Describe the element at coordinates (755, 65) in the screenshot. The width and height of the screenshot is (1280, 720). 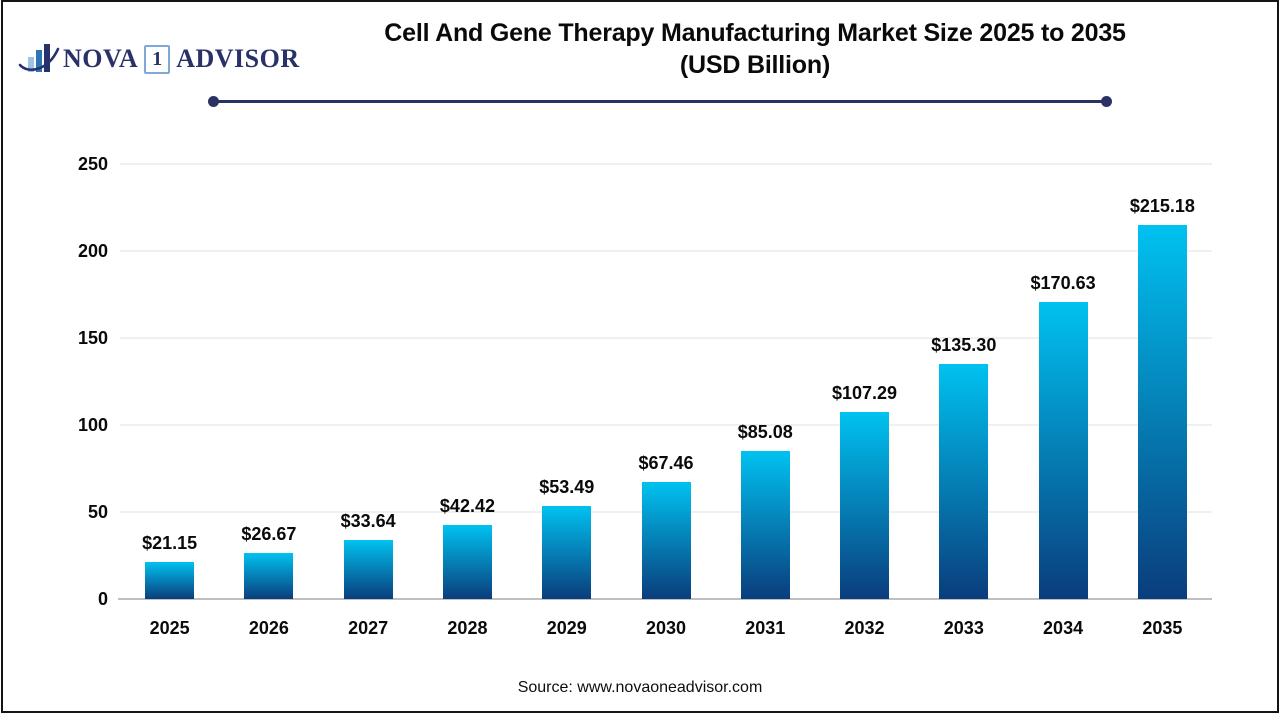
I see `chart-title-line2: (USD Billion)` at that location.